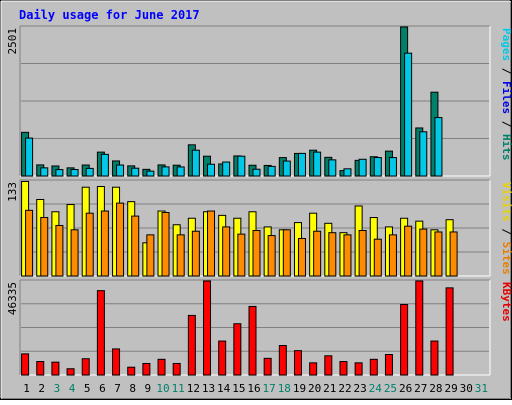  Describe the element at coordinates (224, 388) in the screenshot. I see `x-tick-label-day-14: 14` at that location.